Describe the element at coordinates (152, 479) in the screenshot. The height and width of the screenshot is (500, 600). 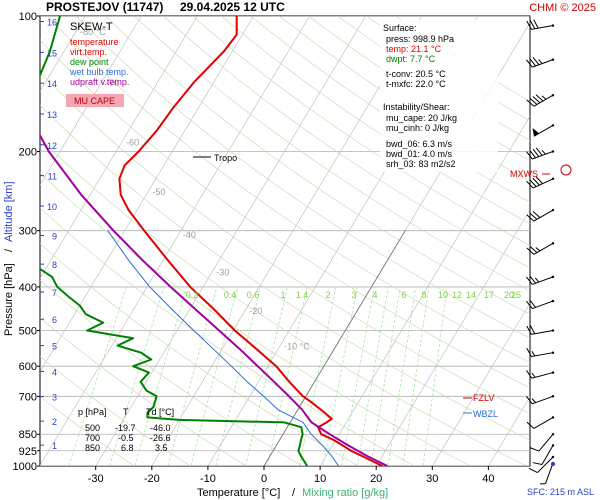
I see `x-tick-label: -20` at that location.